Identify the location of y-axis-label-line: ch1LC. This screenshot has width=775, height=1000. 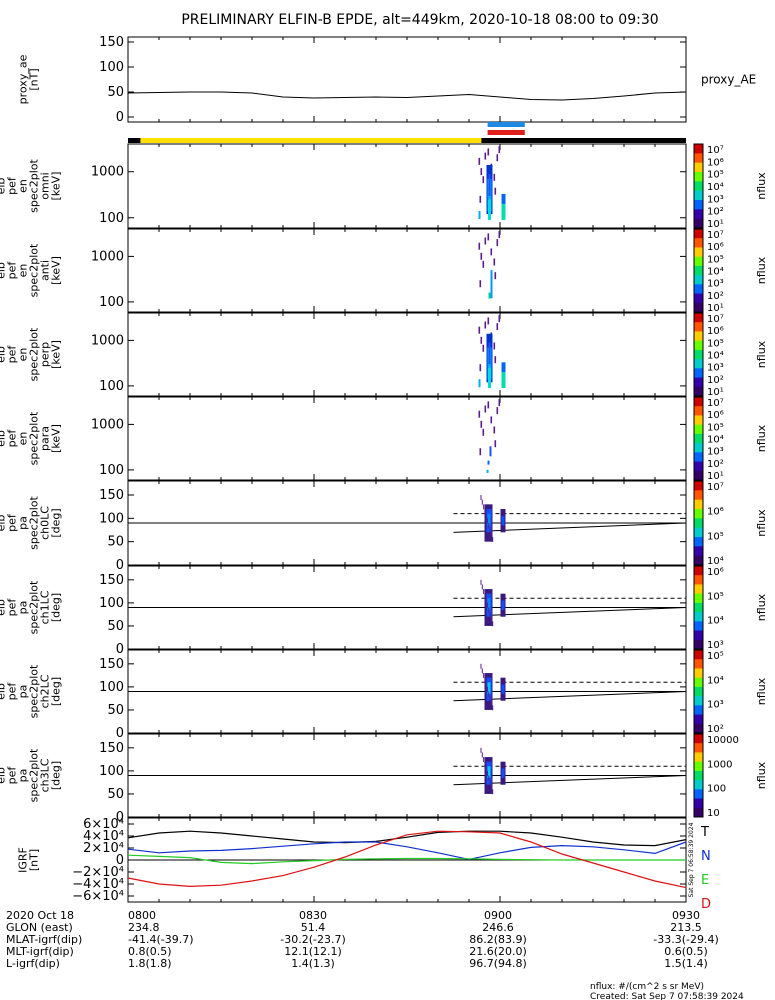
(45, 607).